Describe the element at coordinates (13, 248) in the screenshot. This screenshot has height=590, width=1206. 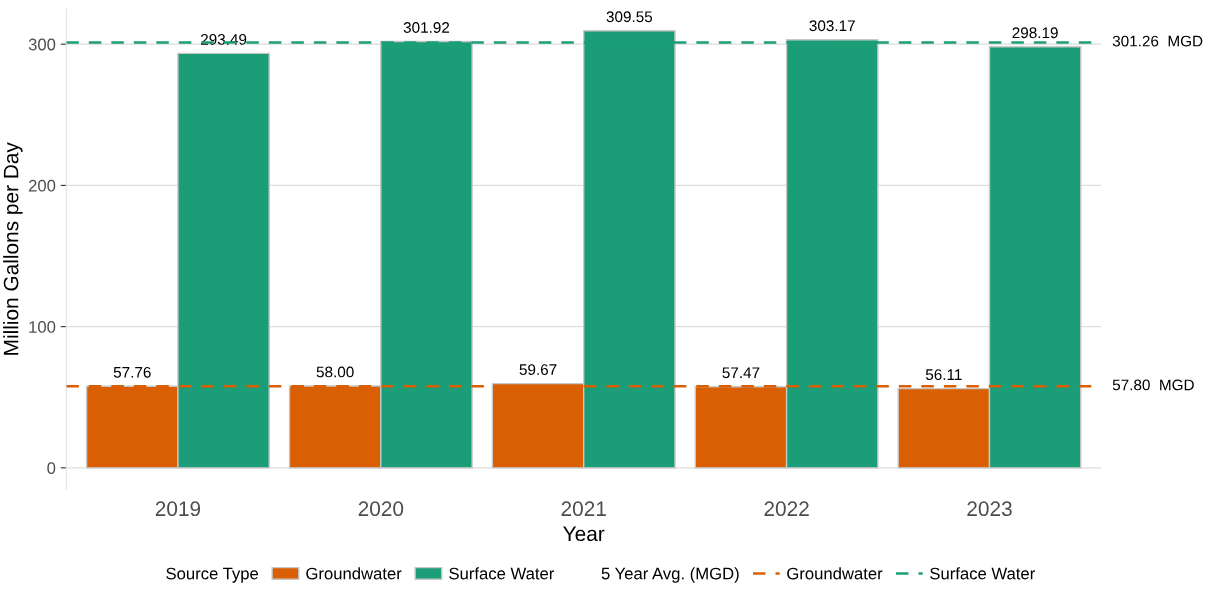
I see `y-axis-title: Million Gallons per Day` at that location.